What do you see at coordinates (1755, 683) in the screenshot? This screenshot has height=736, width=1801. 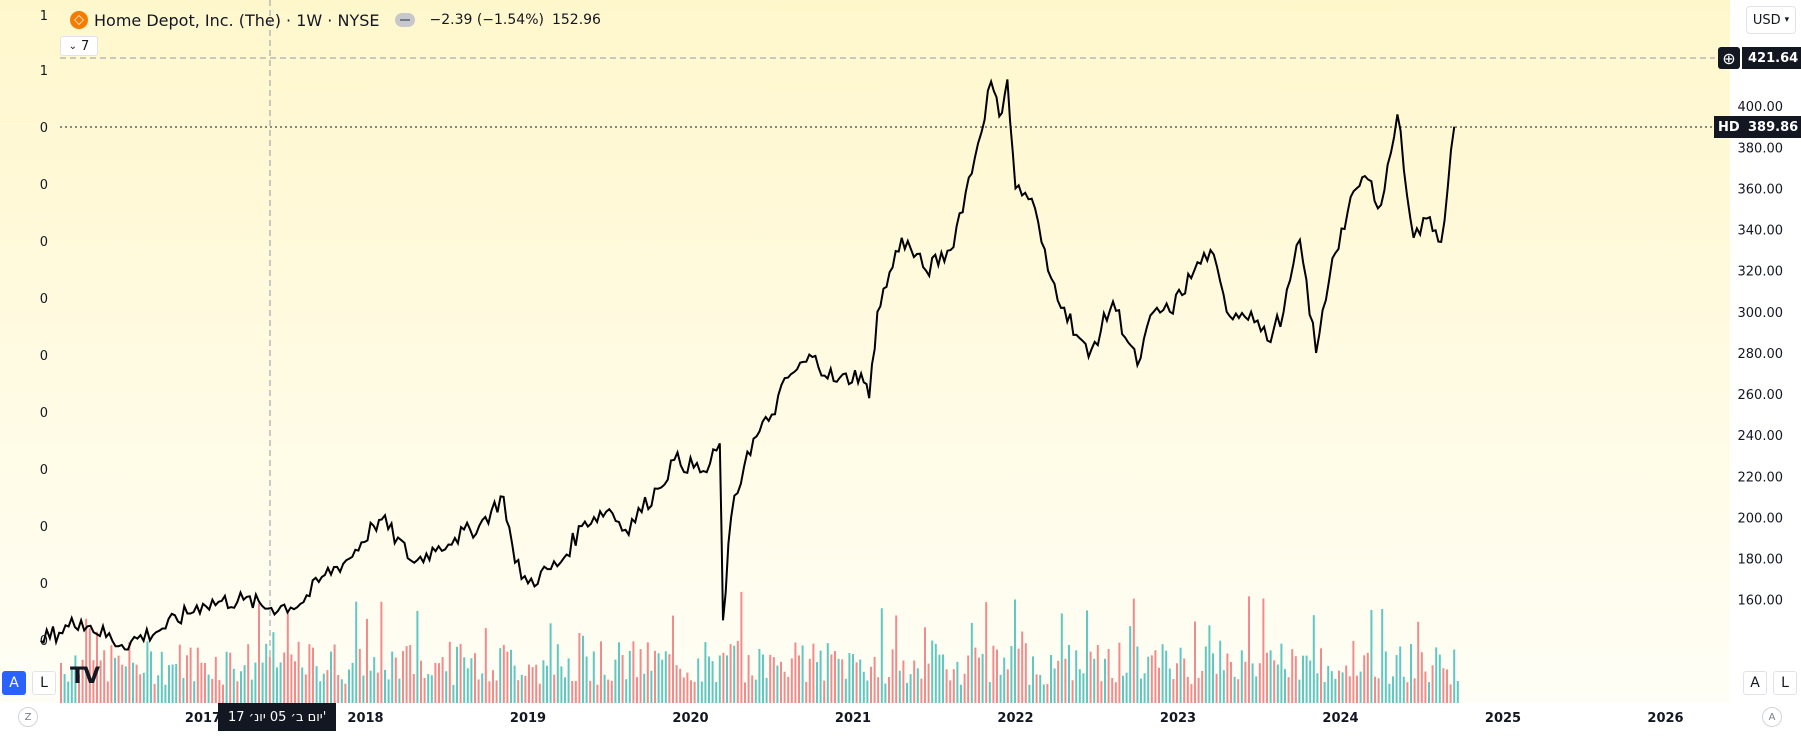 I see `auto-scale-right-button: A` at bounding box center [1755, 683].